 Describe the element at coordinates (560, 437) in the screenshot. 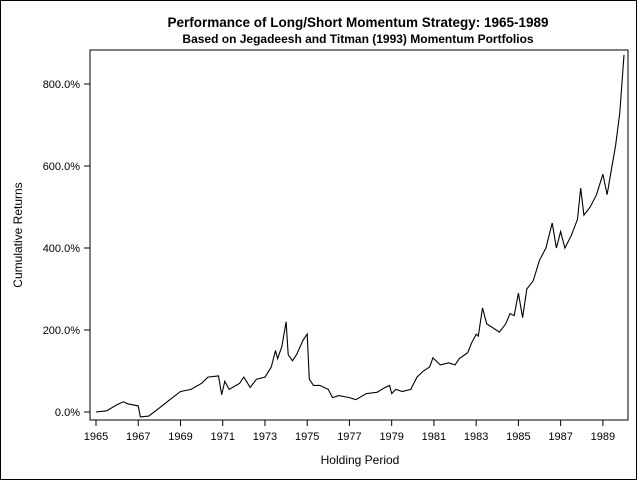

I see `x-tick-label: 1987` at that location.